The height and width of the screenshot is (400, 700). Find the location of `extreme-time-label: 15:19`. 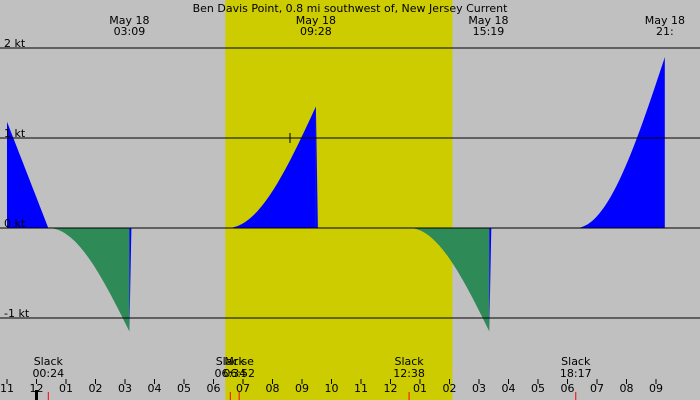

extreme-time-label: 15:19 is located at coordinates (489, 31).